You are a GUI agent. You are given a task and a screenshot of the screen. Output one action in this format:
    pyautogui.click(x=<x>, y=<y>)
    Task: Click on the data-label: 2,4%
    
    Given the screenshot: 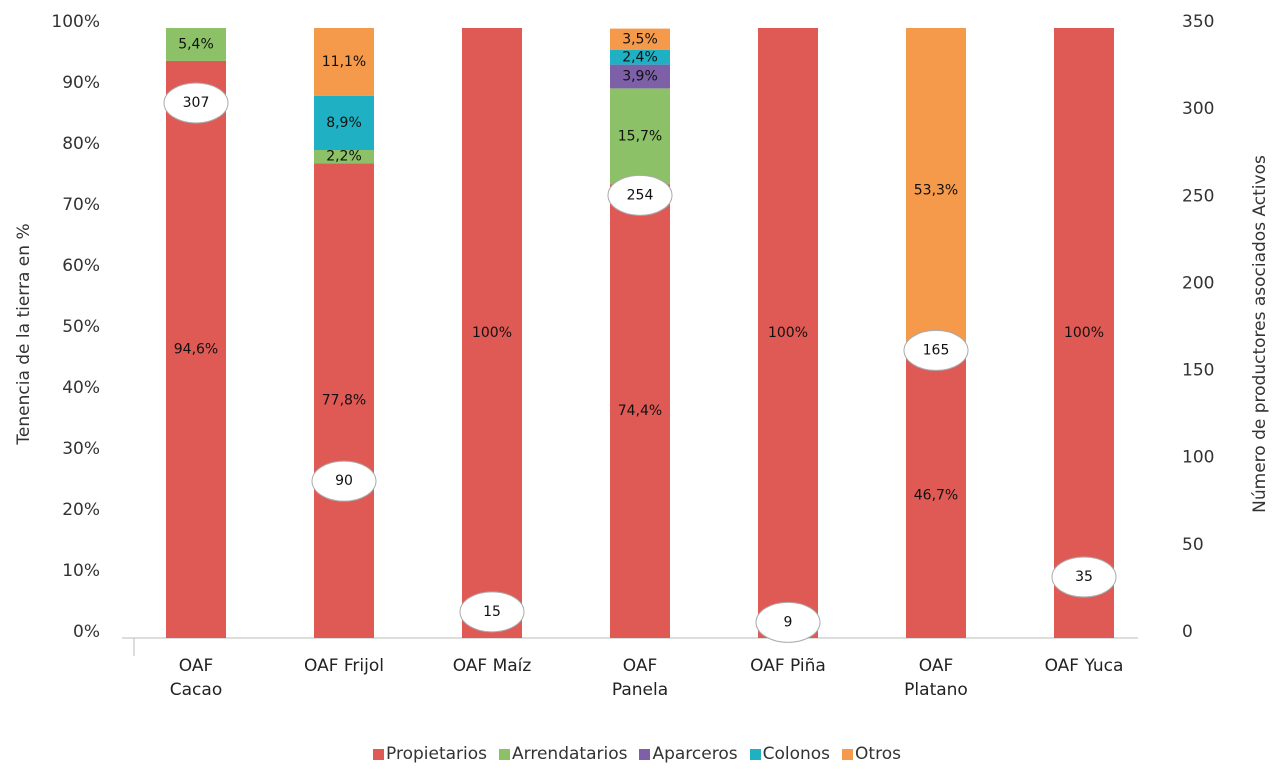 What is the action you would take?
    pyautogui.click(x=640, y=57)
    